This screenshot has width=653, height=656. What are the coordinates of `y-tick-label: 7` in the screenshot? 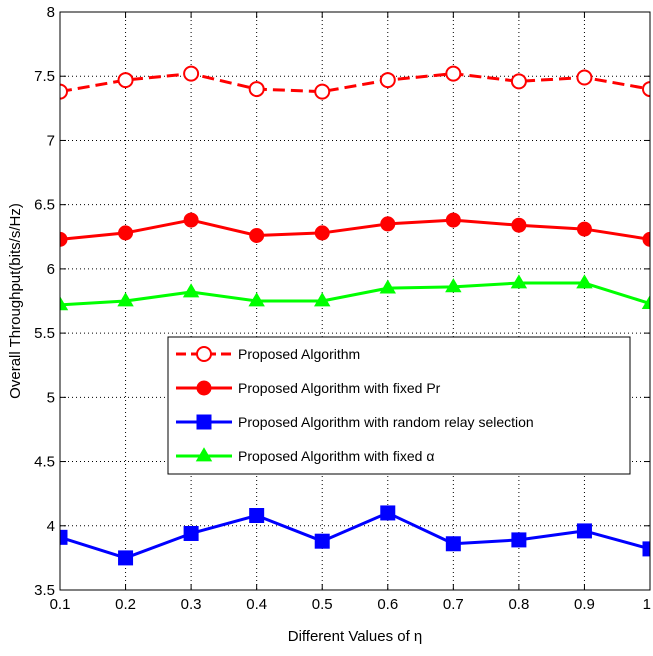 It's located at (51, 140).